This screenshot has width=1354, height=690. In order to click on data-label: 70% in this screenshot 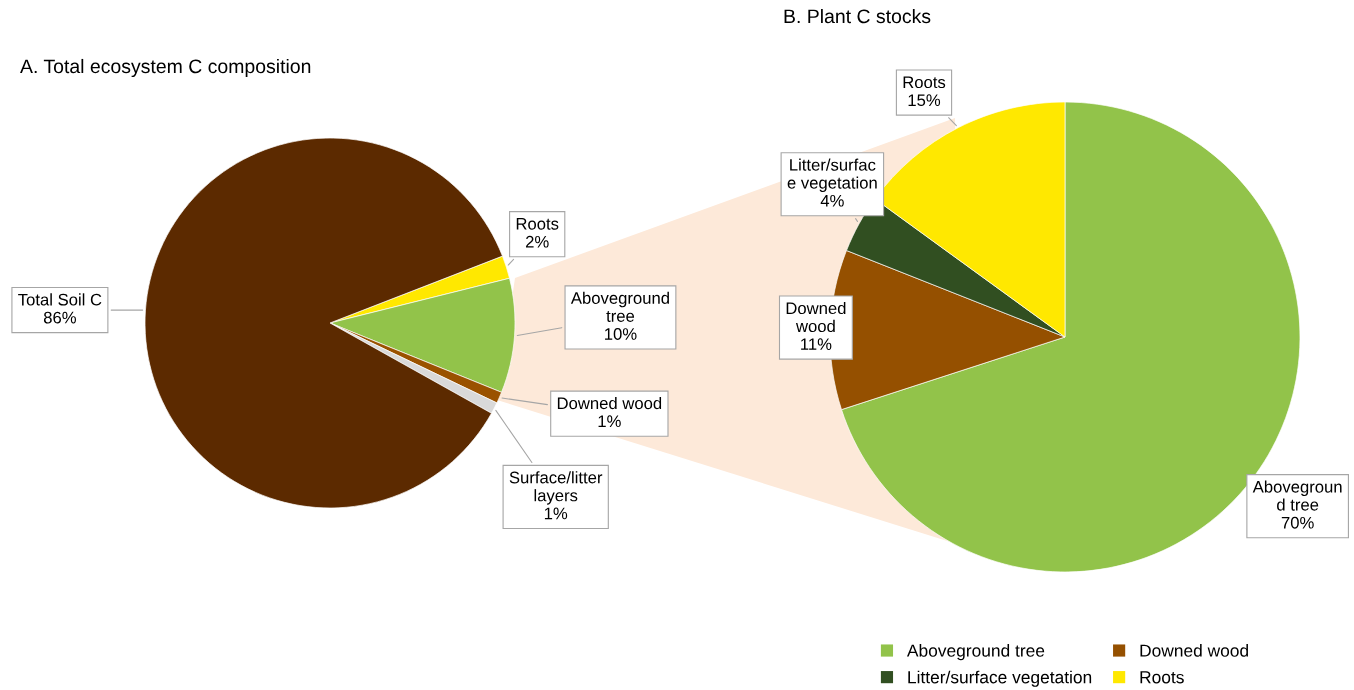, I will do `click(1297, 522)`.